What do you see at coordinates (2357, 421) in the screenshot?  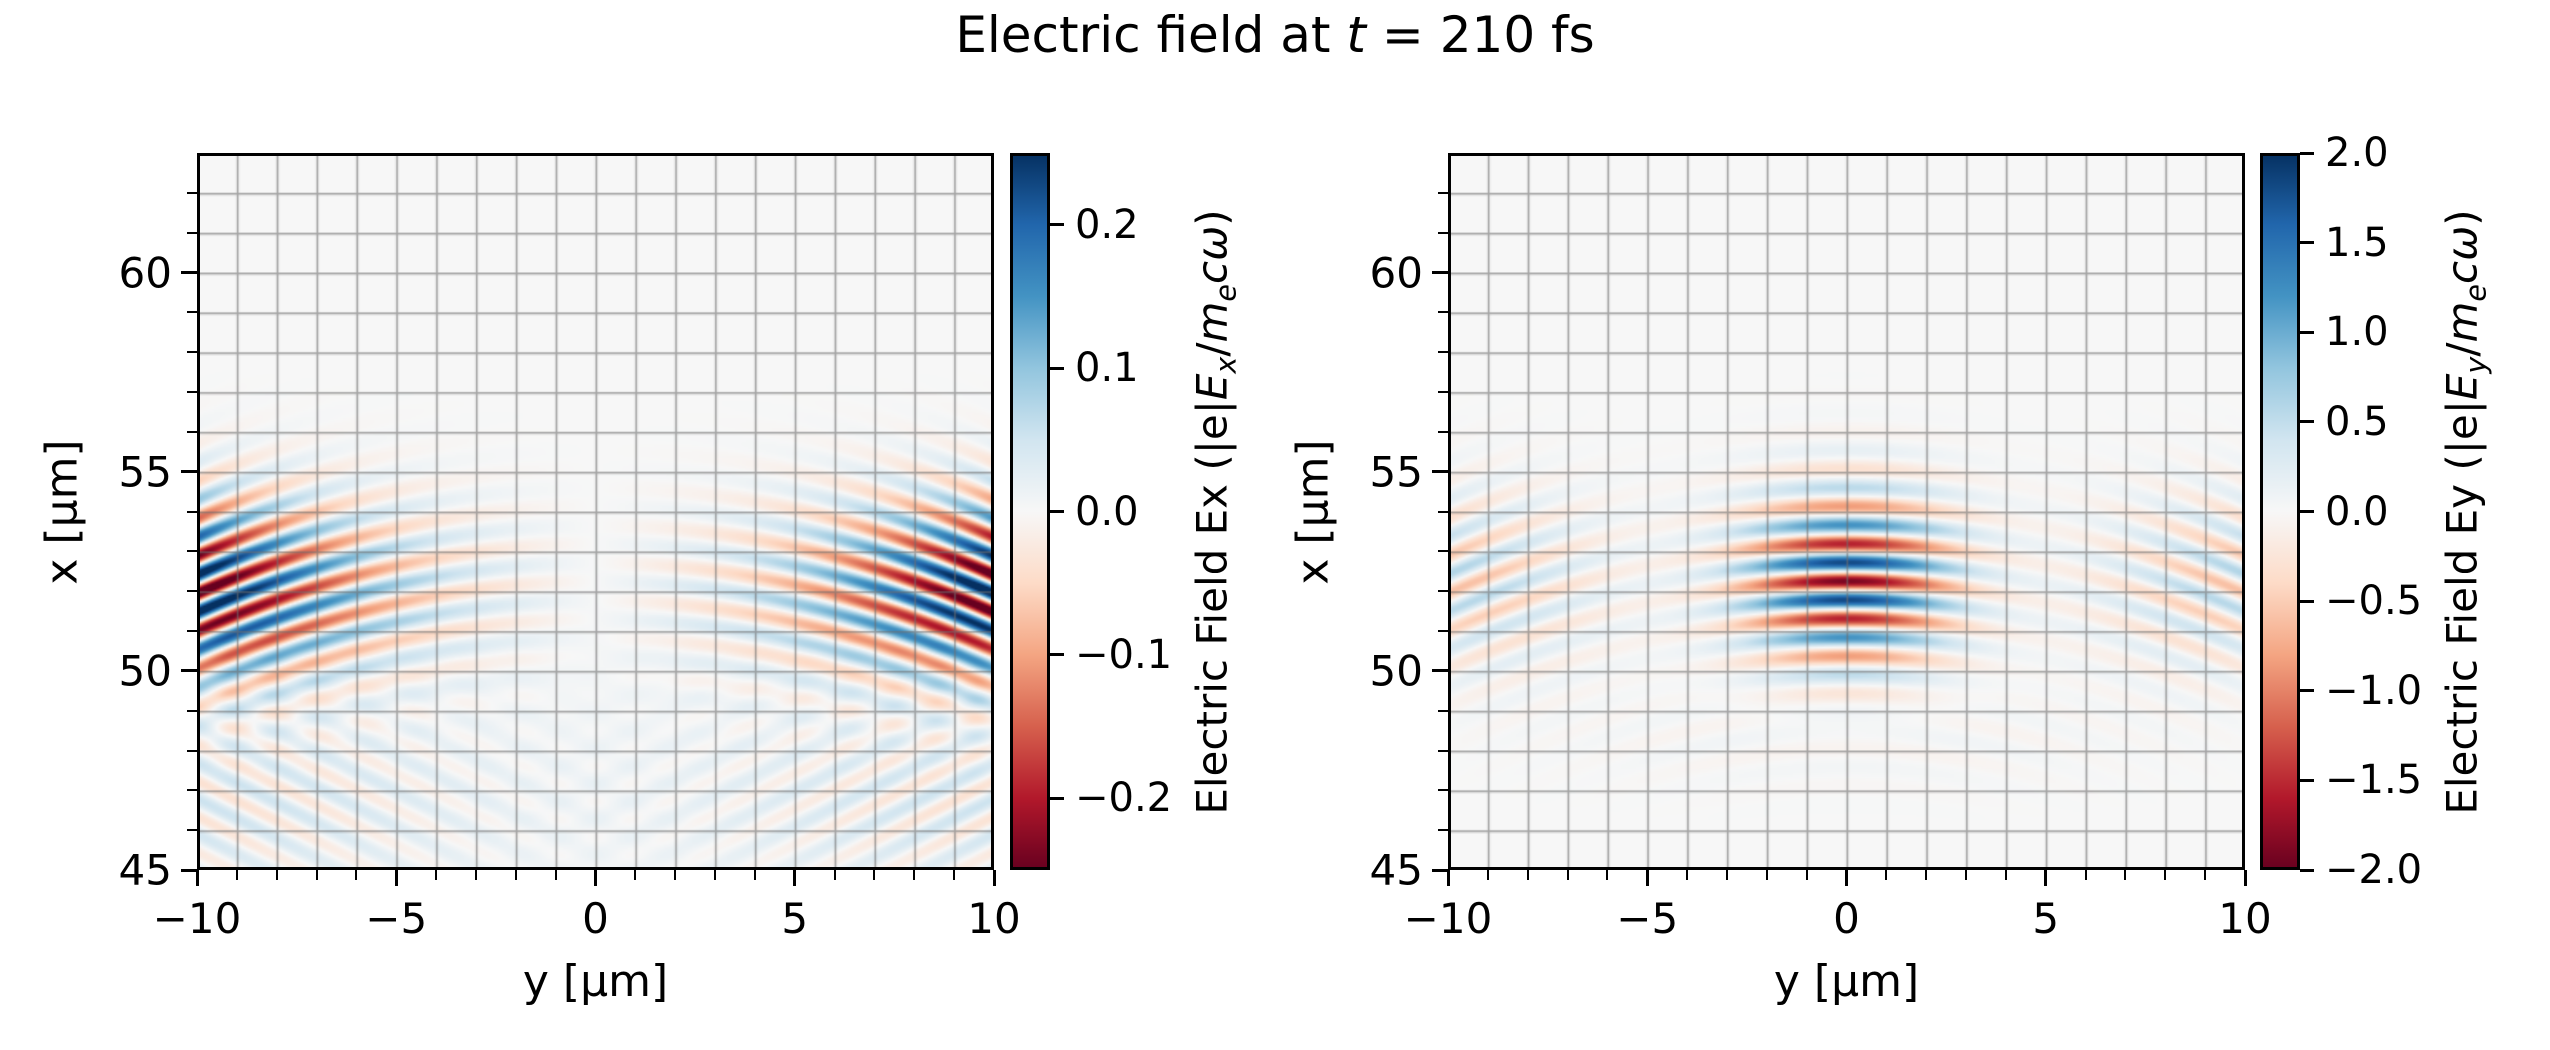 I see `colorbar-tick-label: 0.5` at bounding box center [2357, 421].